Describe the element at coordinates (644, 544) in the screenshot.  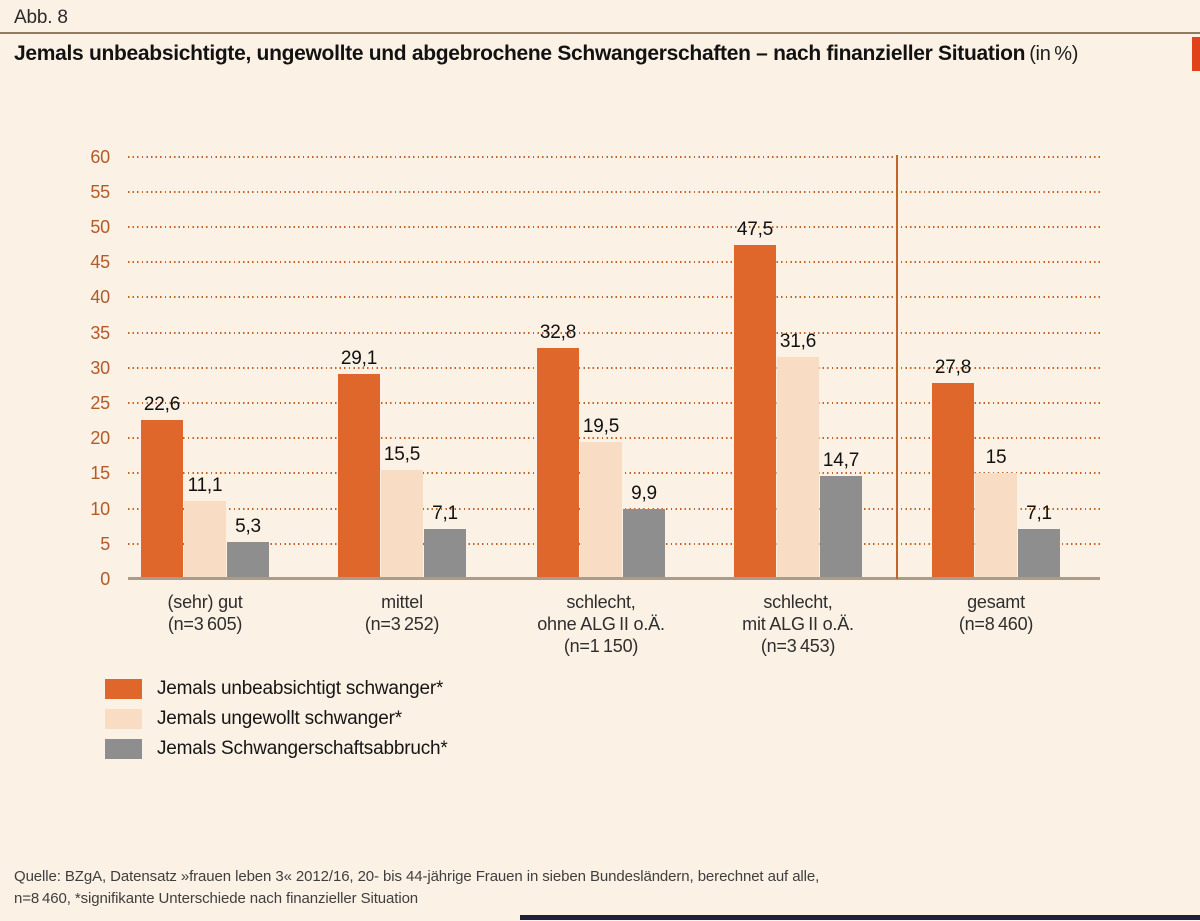
I see `bar-series3-cat3` at that location.